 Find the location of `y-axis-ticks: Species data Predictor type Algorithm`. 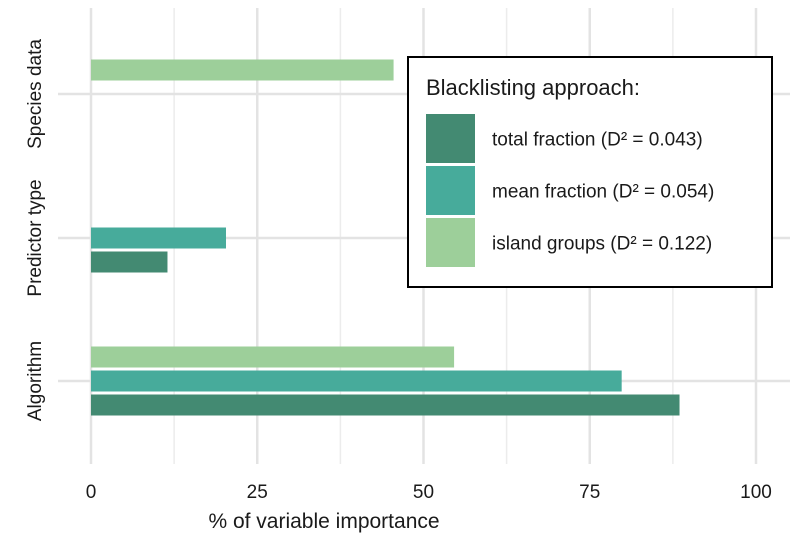

y-axis-ticks: Species data Predictor type Algorithm is located at coordinates (35, 230).